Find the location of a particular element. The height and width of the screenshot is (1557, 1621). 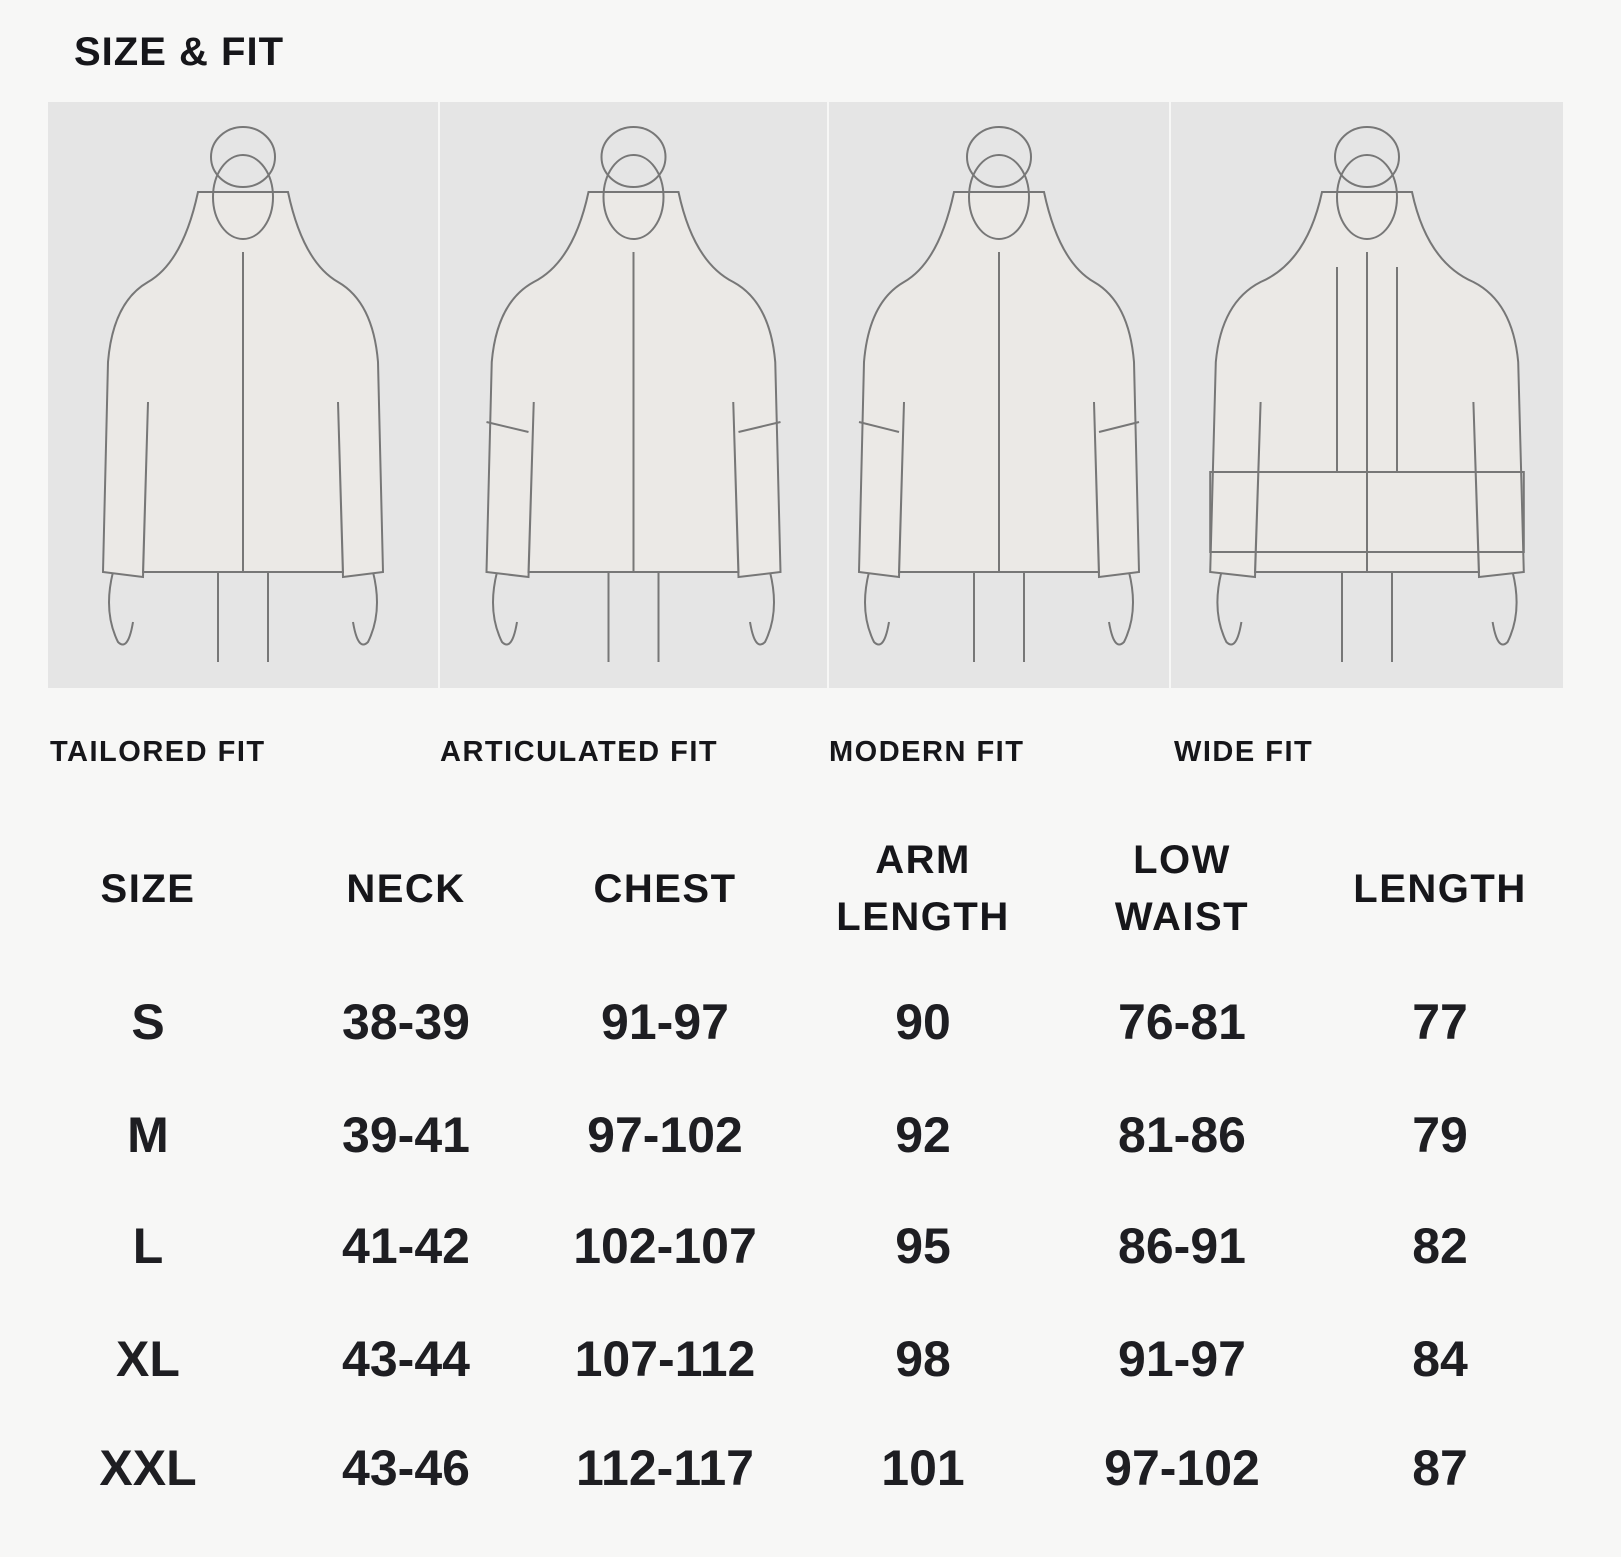

size-cell: XL is located at coordinates (148, 1359).